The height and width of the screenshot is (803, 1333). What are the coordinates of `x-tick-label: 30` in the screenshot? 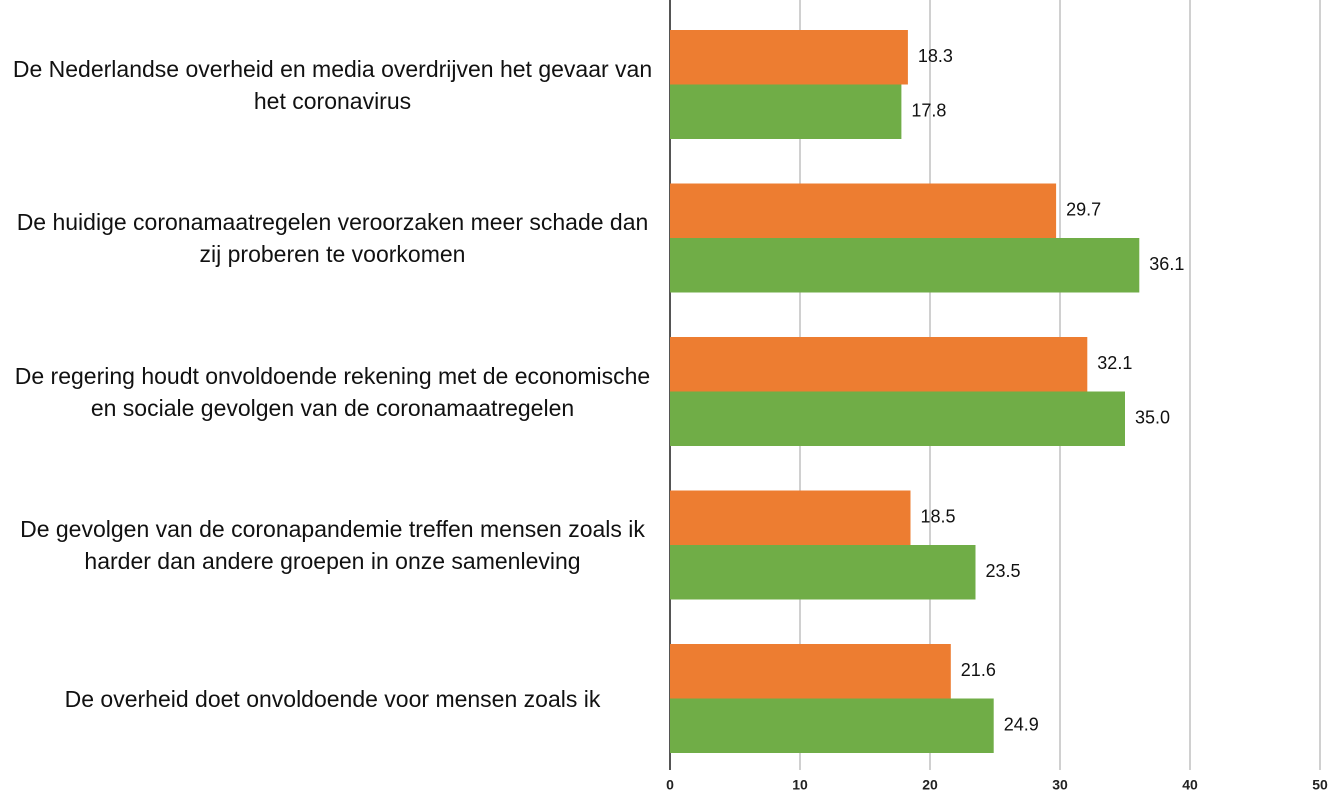 It's located at (1060, 785).